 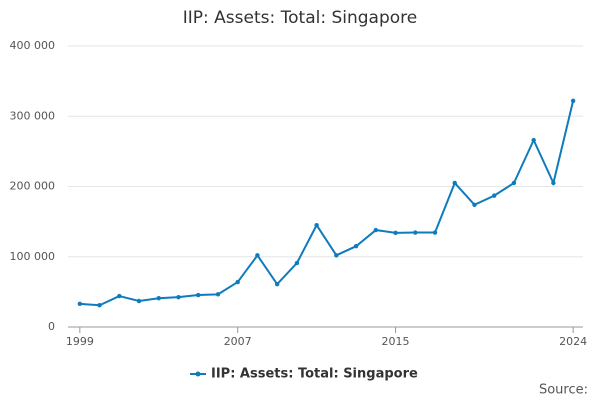 I want to click on source: Source:, so click(x=563, y=390).